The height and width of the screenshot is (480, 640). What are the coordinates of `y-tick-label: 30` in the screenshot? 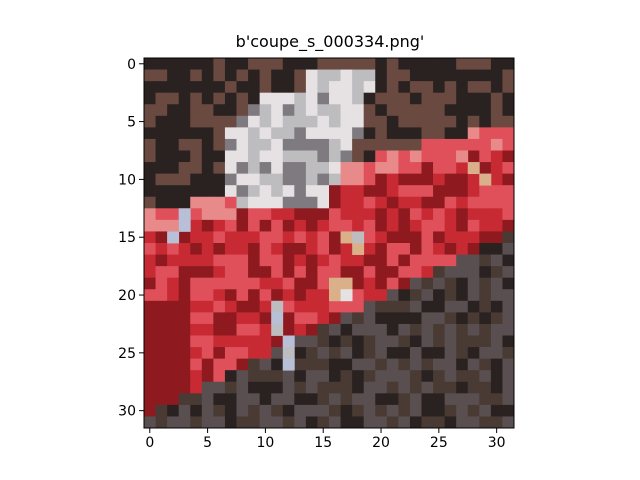 It's located at (127, 412).